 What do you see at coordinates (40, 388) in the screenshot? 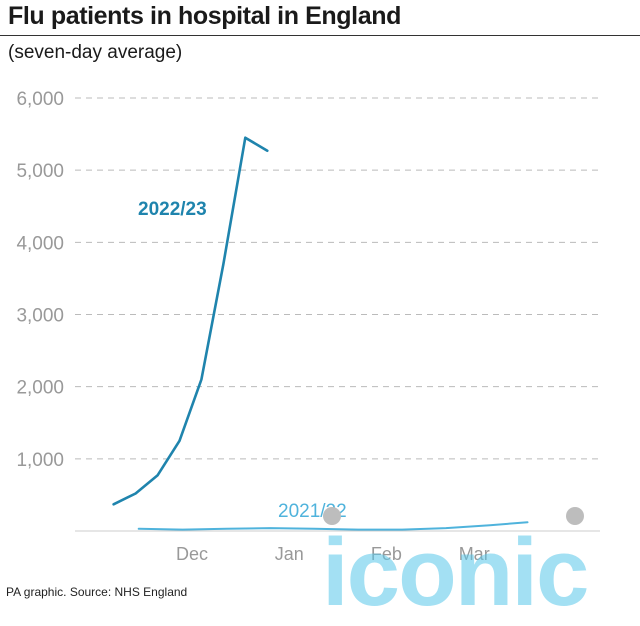
I see `y-tick-label: 2,000` at bounding box center [40, 388].